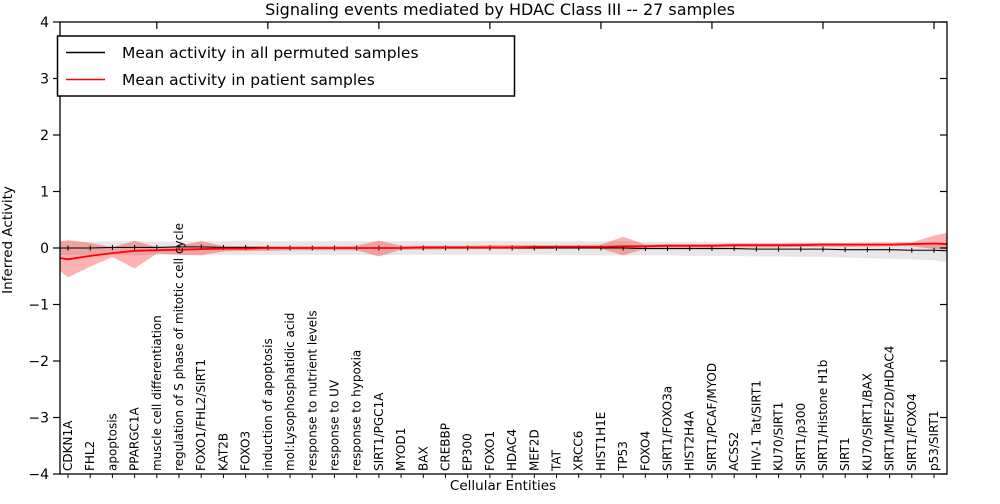 This screenshot has width=1000, height=504. Describe the element at coordinates (890, 408) in the screenshot. I see `x-tick-label: SIRT1/MEF2D/HDAC4` at that location.